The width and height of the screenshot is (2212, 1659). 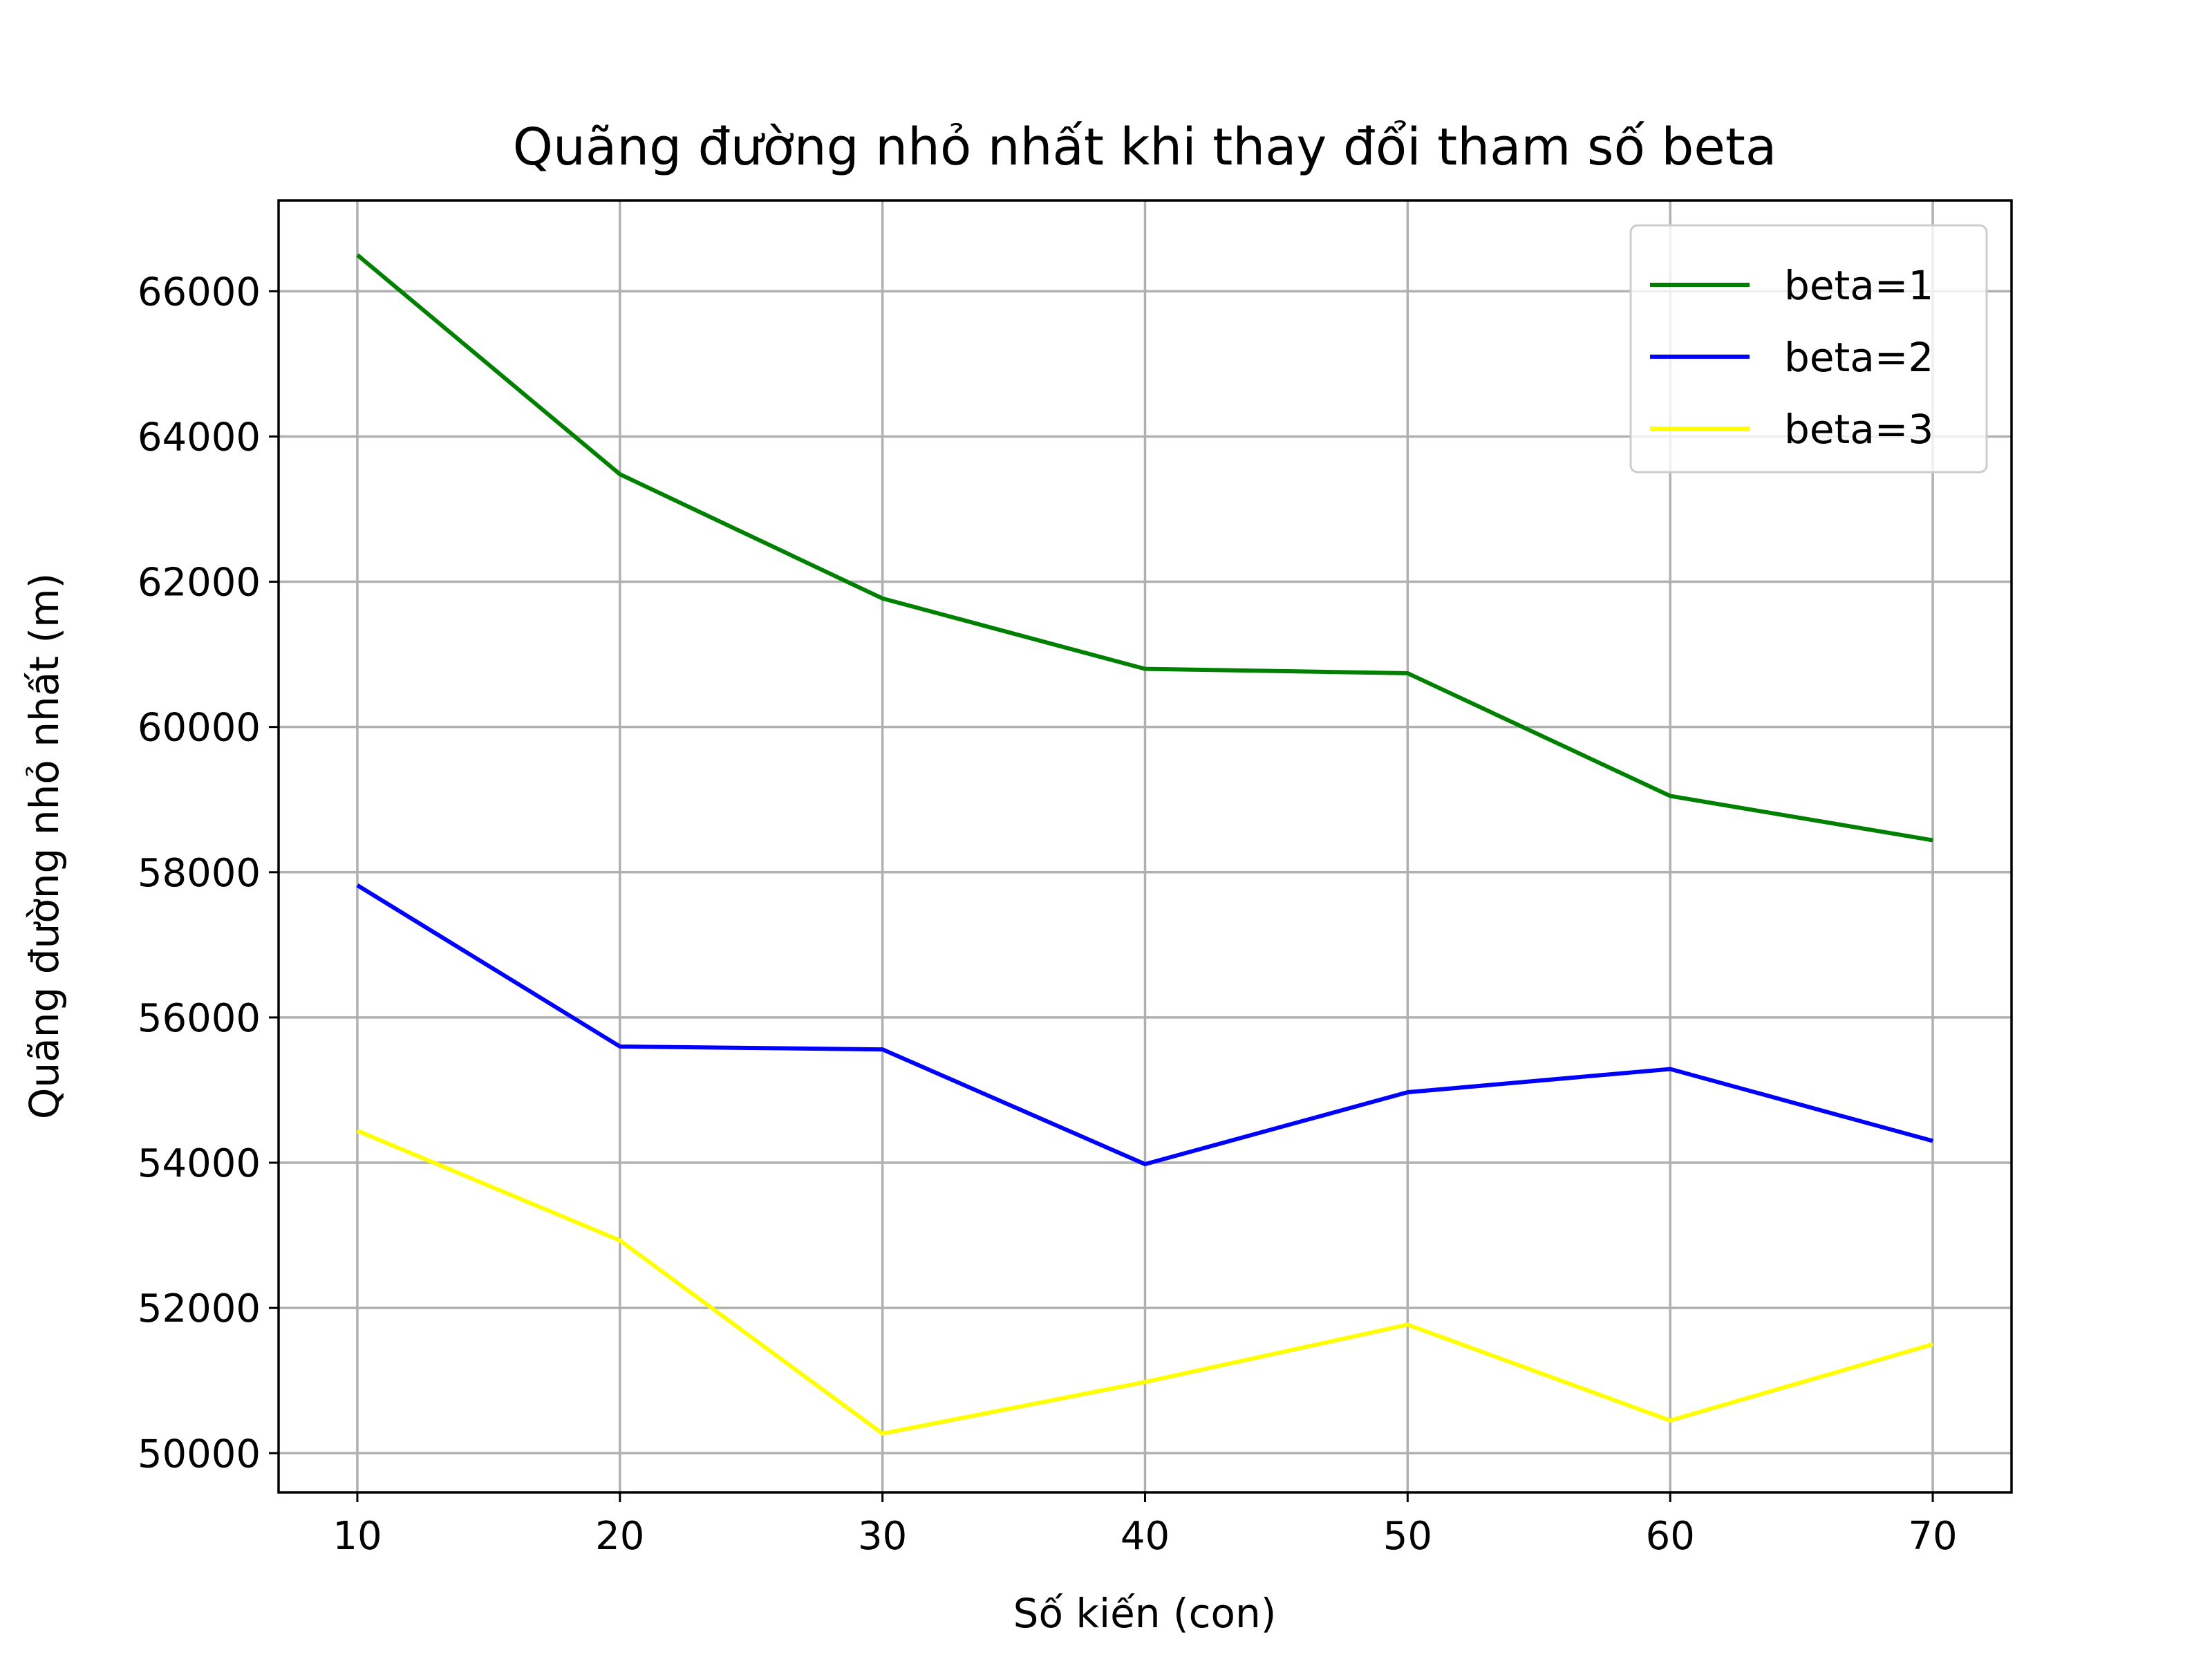 What do you see at coordinates (199, 1309) in the screenshot?
I see `y-tick-label: 52000` at bounding box center [199, 1309].